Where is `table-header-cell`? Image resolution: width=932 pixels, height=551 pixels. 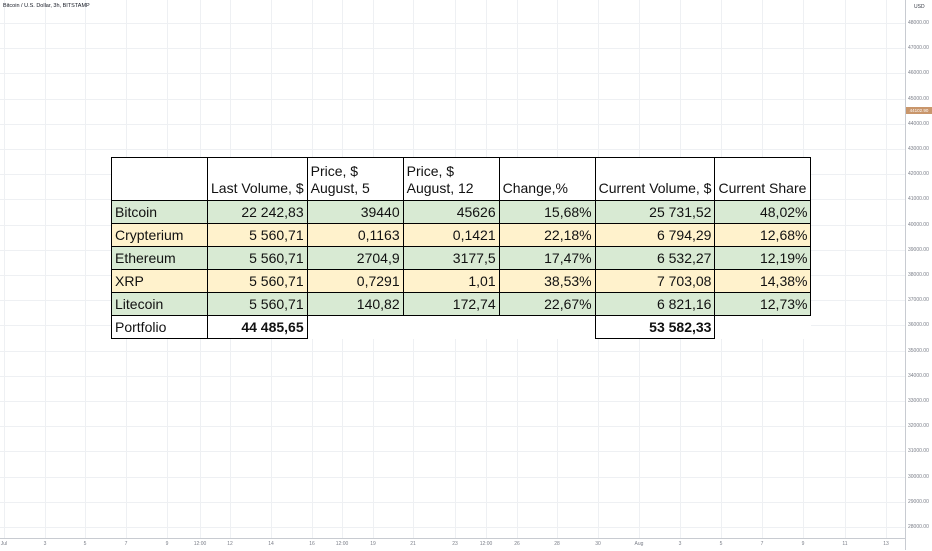
table-header-cell is located at coordinates (159, 179).